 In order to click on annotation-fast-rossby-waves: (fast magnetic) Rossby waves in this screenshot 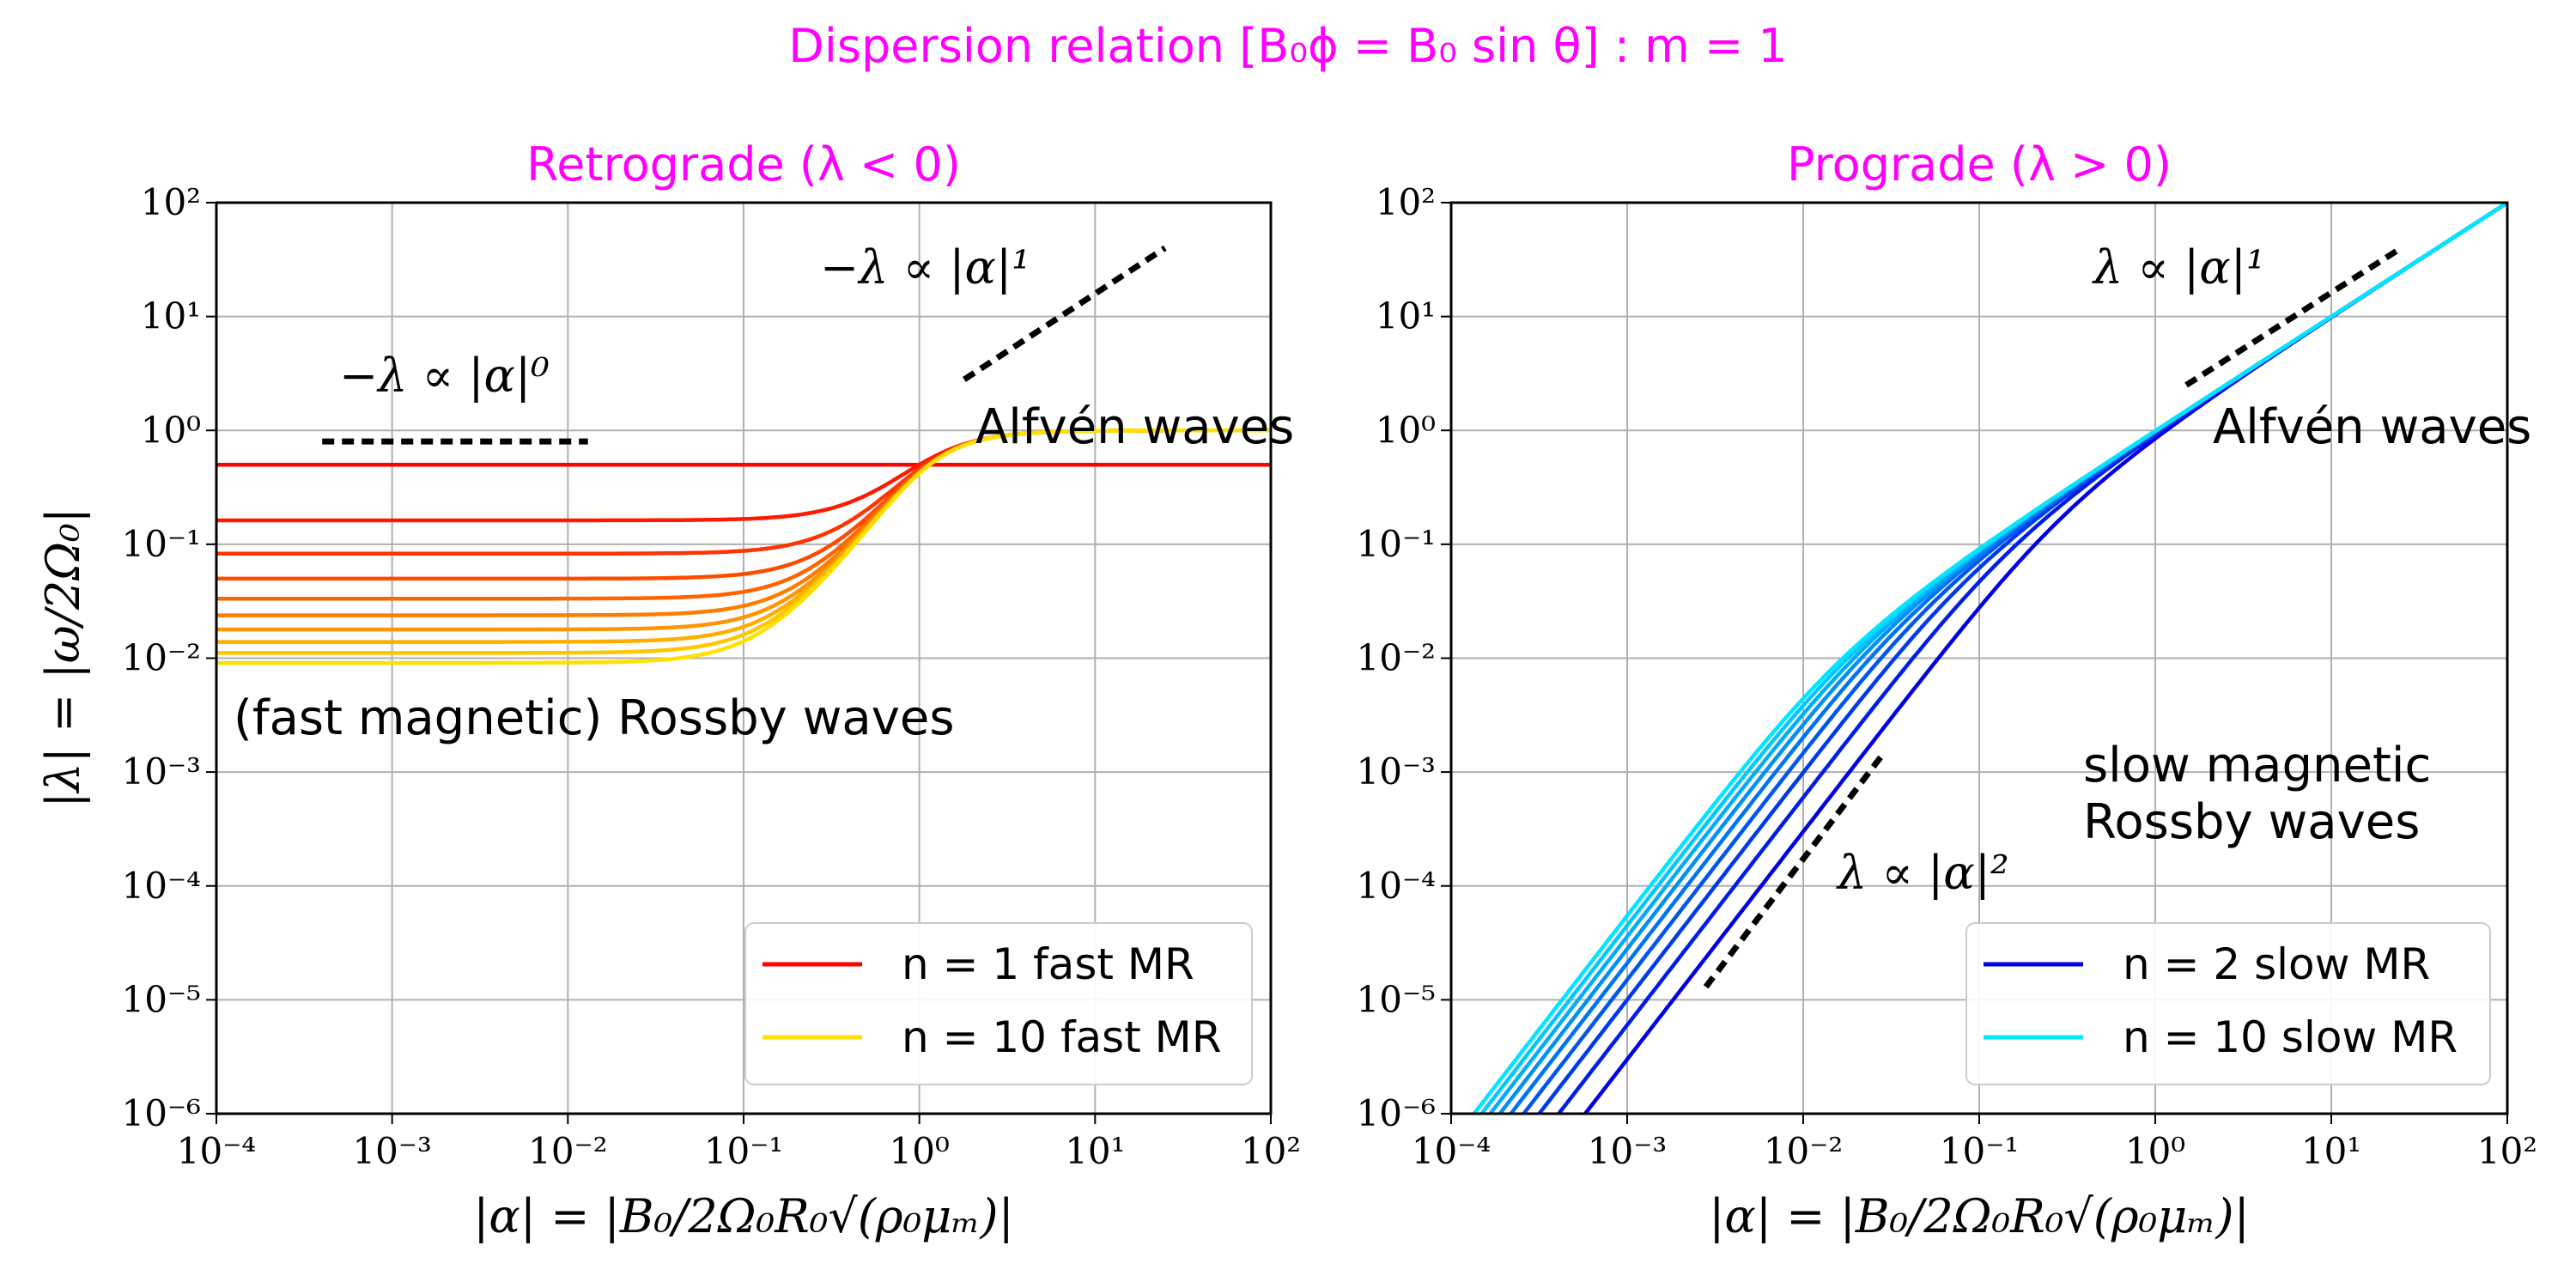, I will do `click(594, 718)`.